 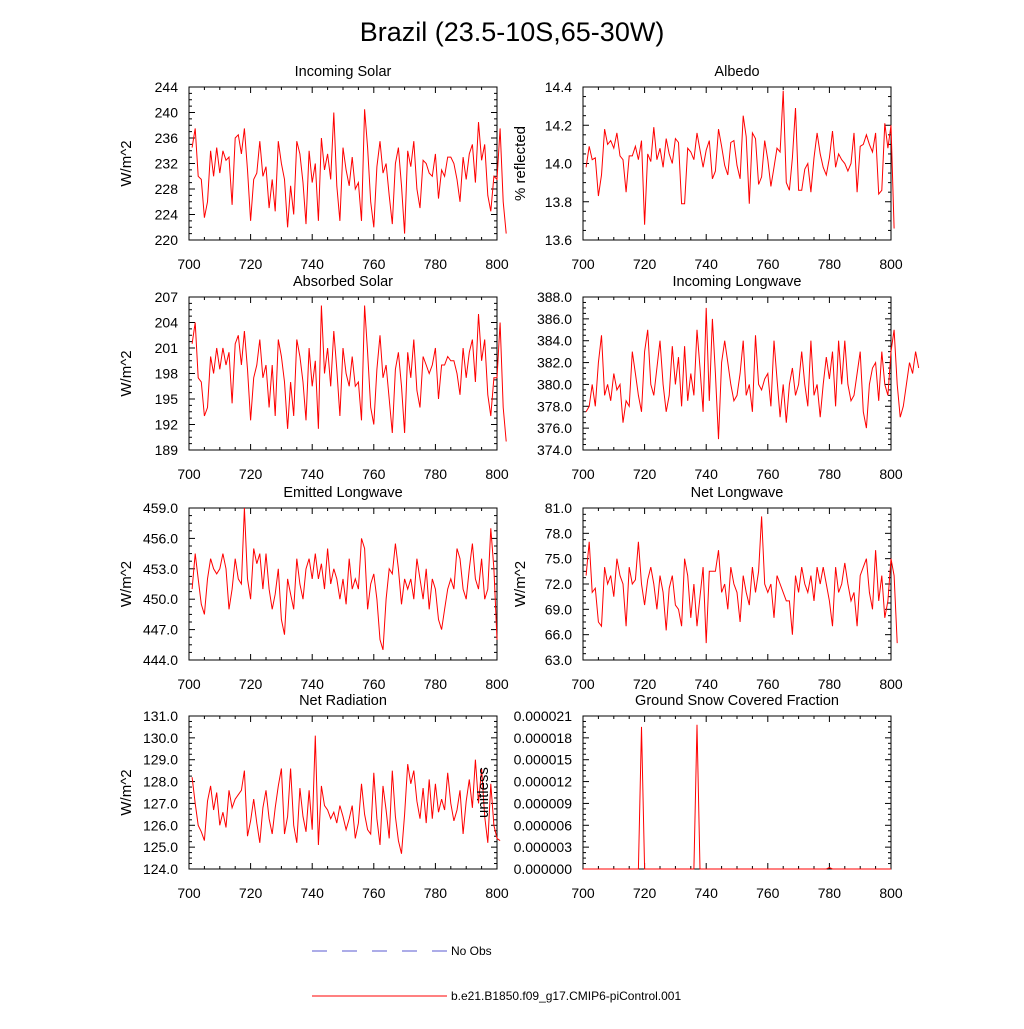 What do you see at coordinates (558, 87) in the screenshot?
I see `y-tick-label: 14.4` at bounding box center [558, 87].